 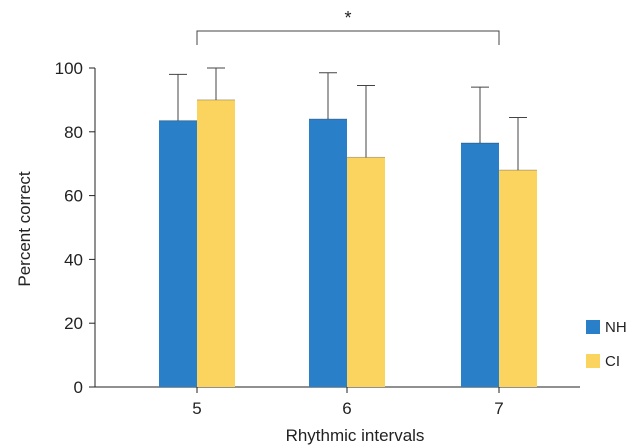 I want to click on legend-swatch-ci, so click(x=593, y=361).